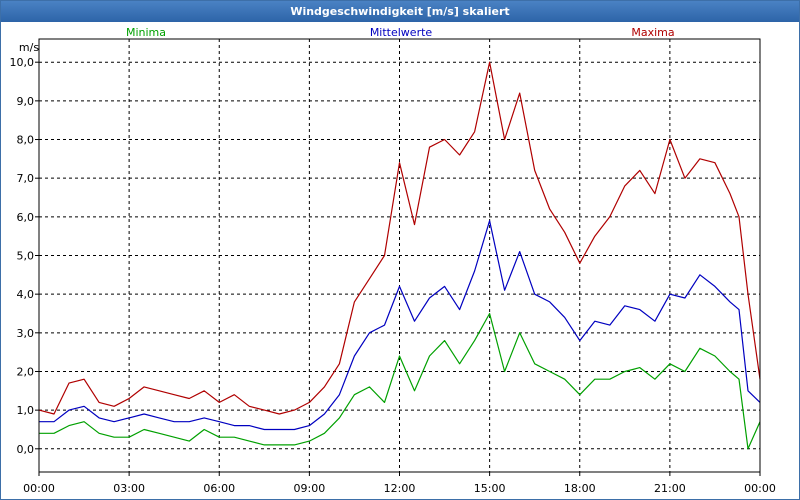  What do you see at coordinates (400, 11) in the screenshot?
I see `chart-title: Windgeschwindigkeit [m/s] skaliert` at bounding box center [400, 11].